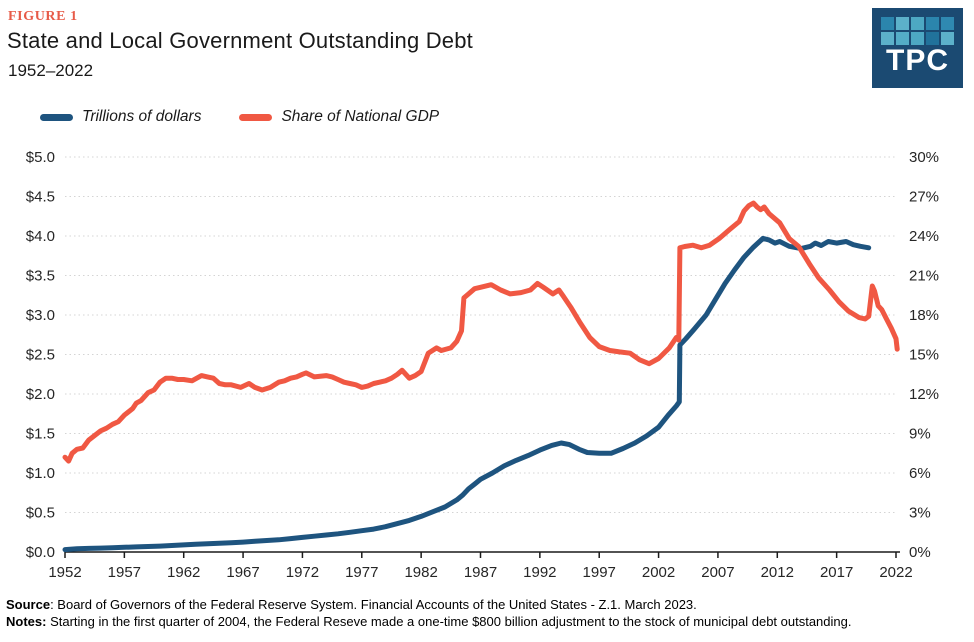  Describe the element at coordinates (40, 236) in the screenshot. I see `left-axis-tick-label: $4.0` at that location.